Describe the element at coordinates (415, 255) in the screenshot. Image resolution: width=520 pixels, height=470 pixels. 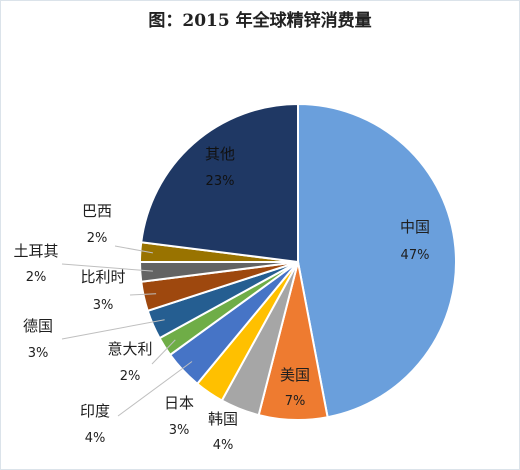
I see `slice-value-label: 47%` at that location.